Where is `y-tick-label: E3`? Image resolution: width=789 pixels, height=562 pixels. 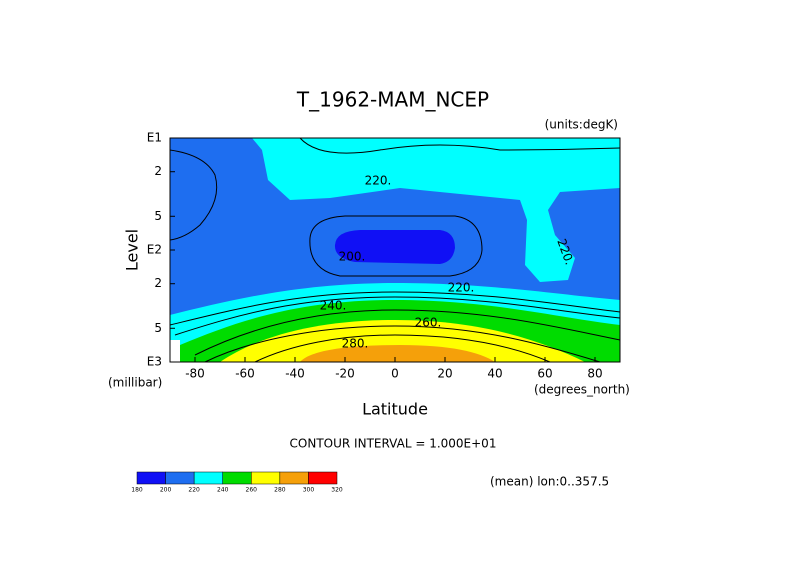 y-tick-label: E3 is located at coordinates (154, 362).